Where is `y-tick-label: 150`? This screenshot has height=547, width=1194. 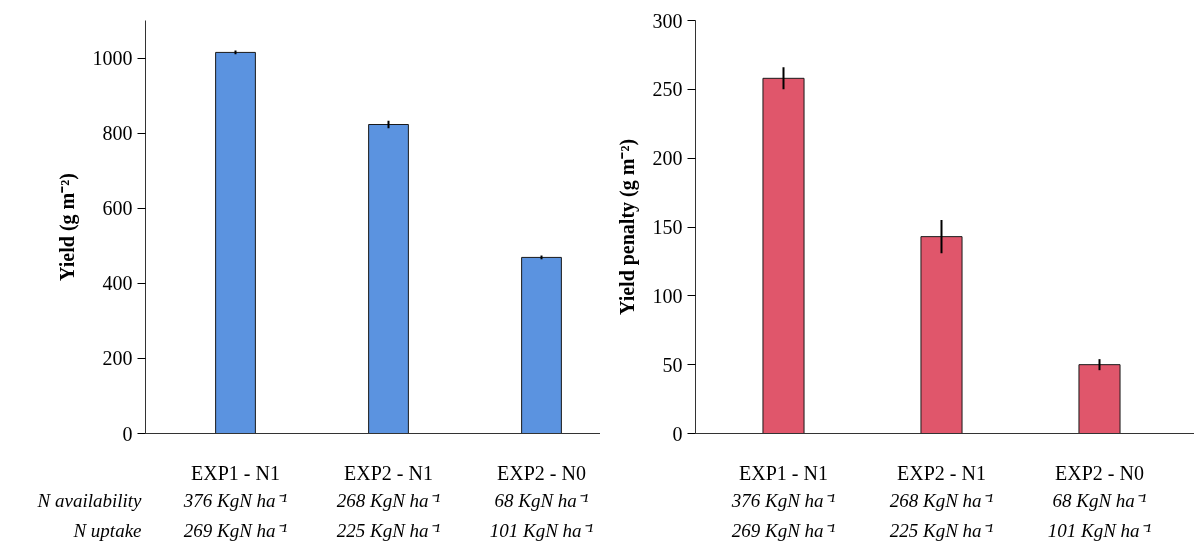
y-tick-label: 150 is located at coordinates (667, 227).